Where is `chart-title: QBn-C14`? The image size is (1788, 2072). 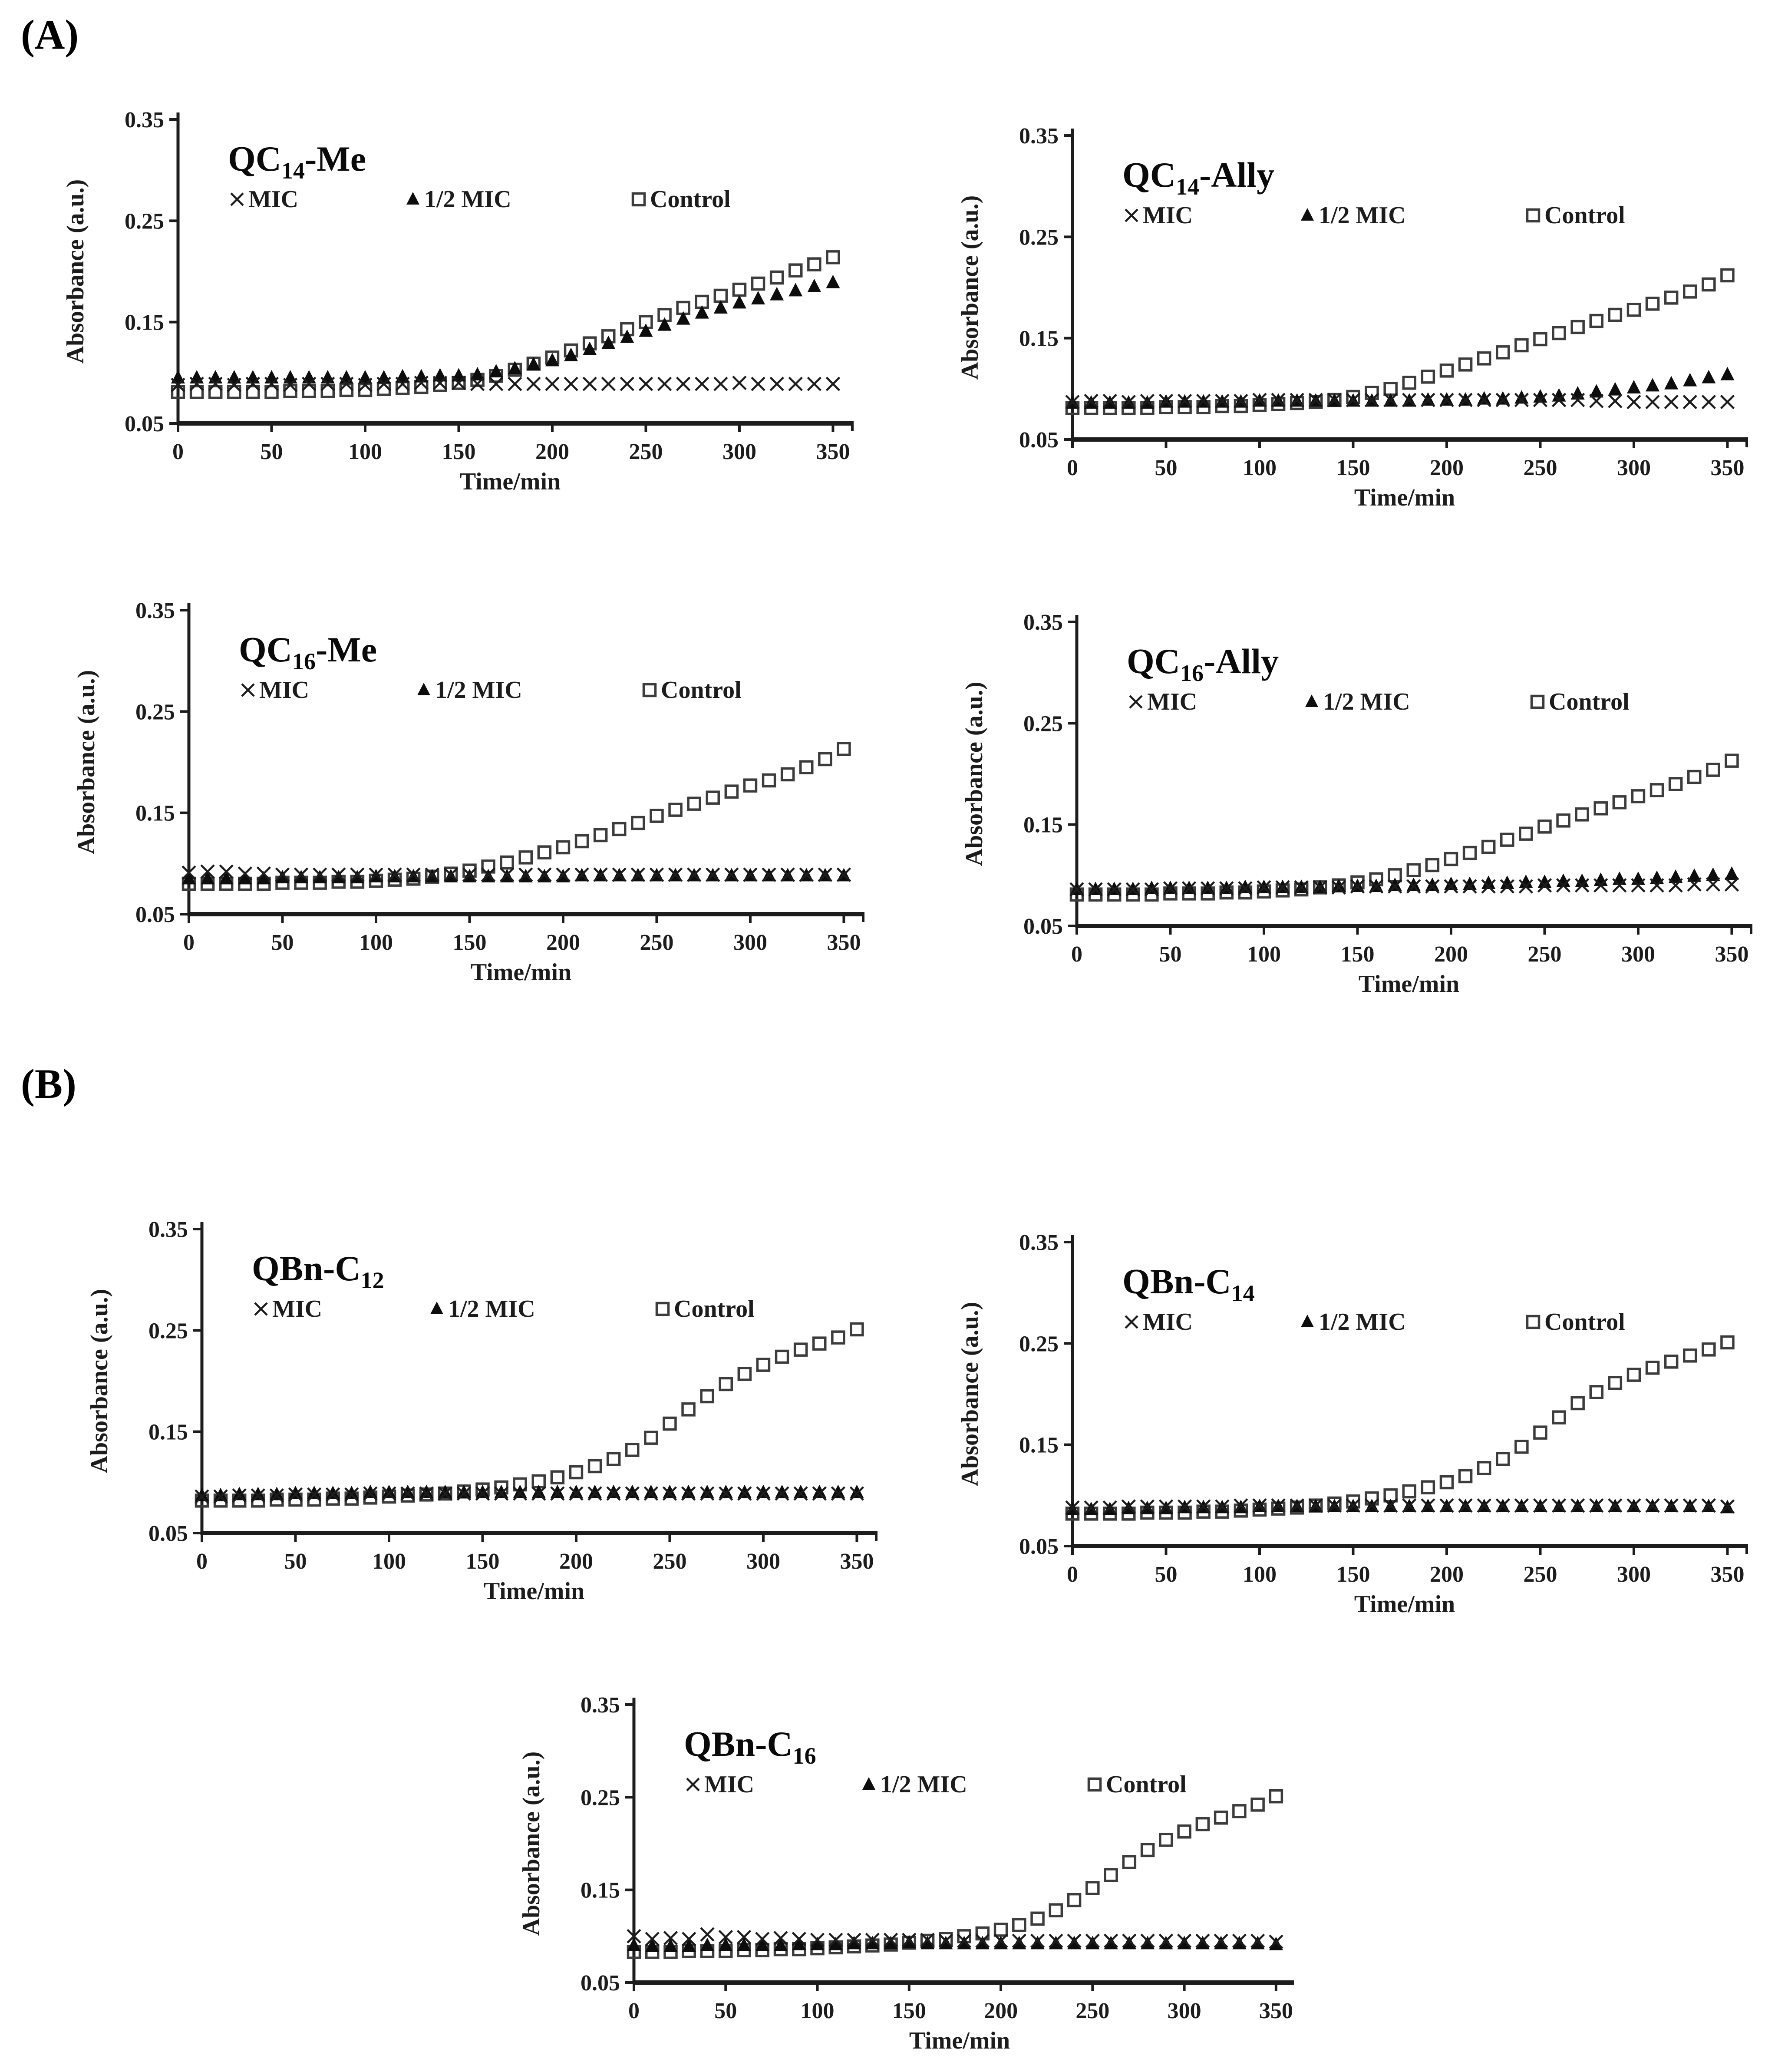 chart-title: QBn-C14 is located at coordinates (1188, 1284).